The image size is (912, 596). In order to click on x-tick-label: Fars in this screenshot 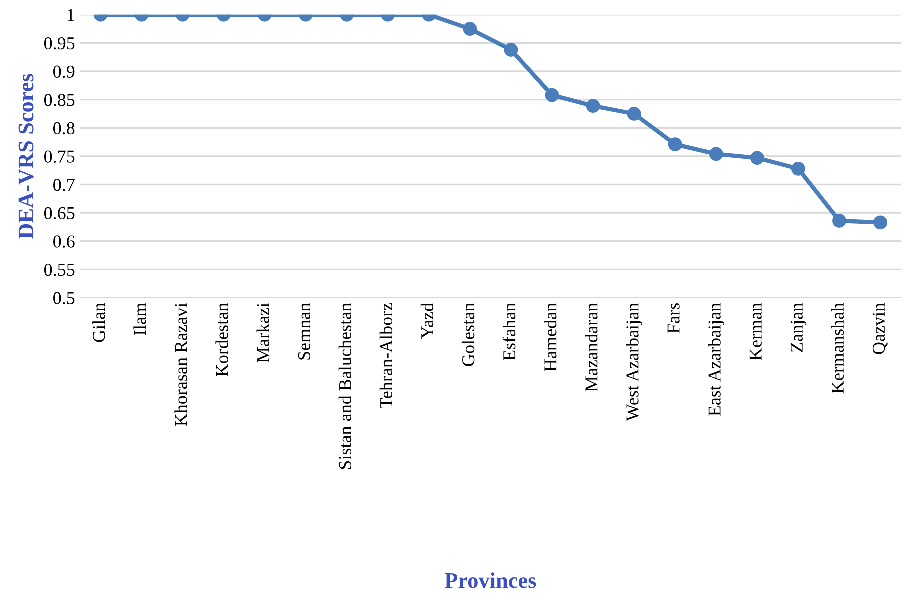, I will do `click(674, 319)`.